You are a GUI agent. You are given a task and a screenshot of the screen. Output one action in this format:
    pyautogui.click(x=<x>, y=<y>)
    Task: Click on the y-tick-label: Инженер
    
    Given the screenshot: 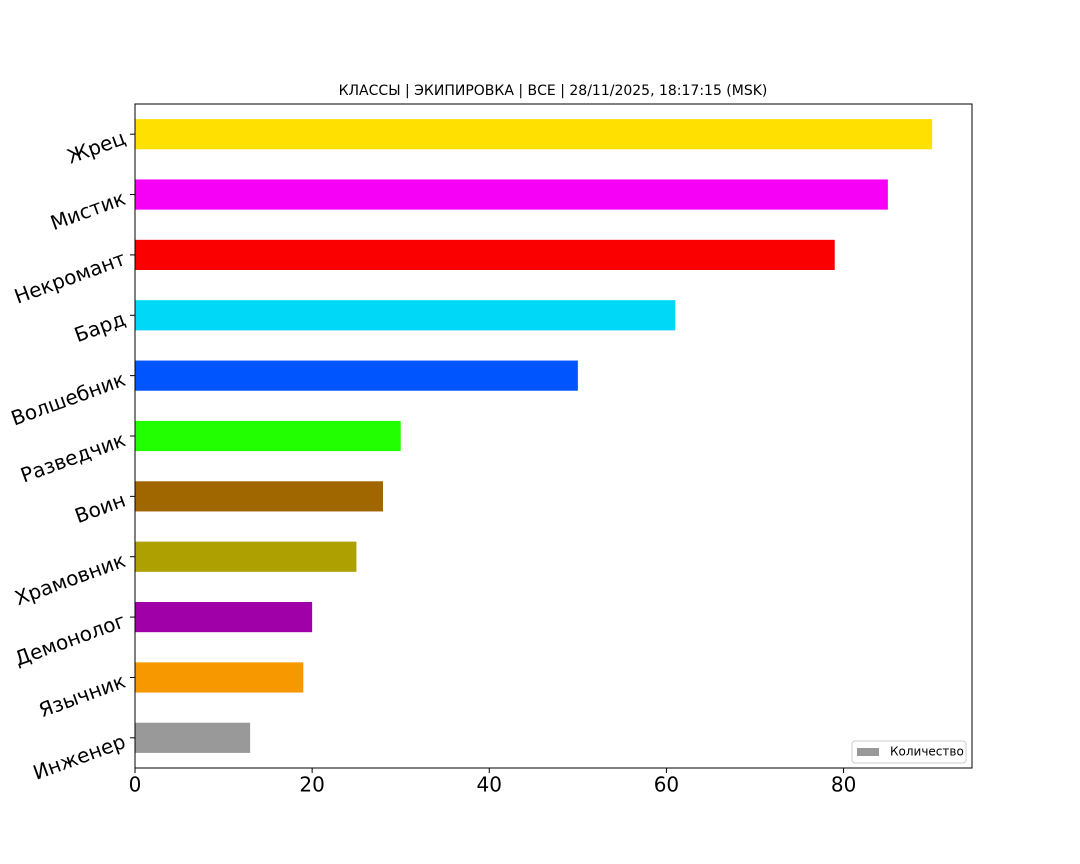 What is the action you would take?
    pyautogui.click(x=79, y=757)
    